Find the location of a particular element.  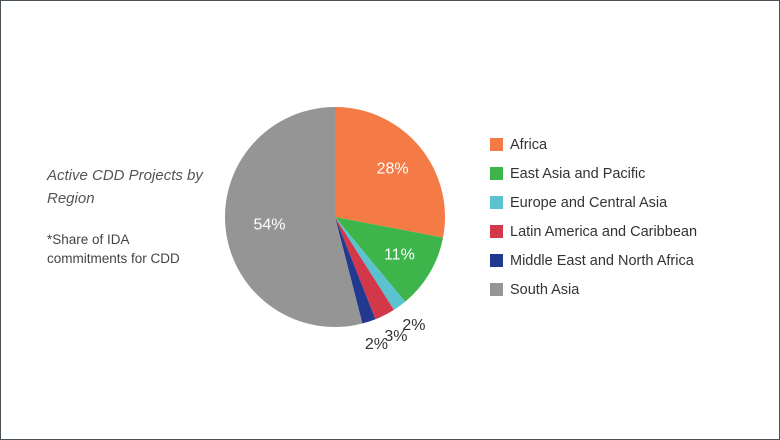

legend-label: Africa is located at coordinates (529, 145).